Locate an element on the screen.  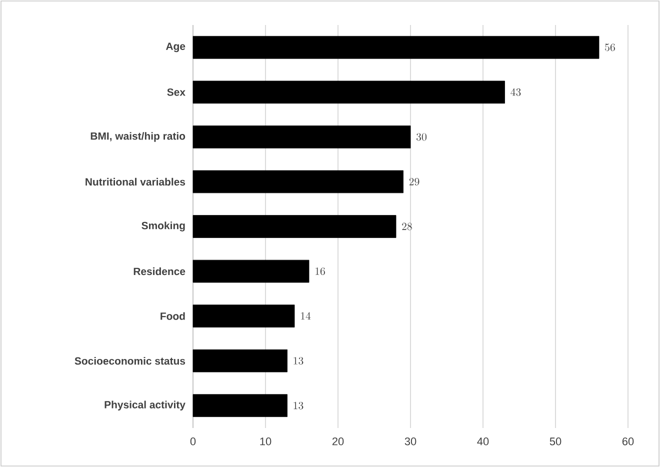
data-label: 30 is located at coordinates (421, 137).